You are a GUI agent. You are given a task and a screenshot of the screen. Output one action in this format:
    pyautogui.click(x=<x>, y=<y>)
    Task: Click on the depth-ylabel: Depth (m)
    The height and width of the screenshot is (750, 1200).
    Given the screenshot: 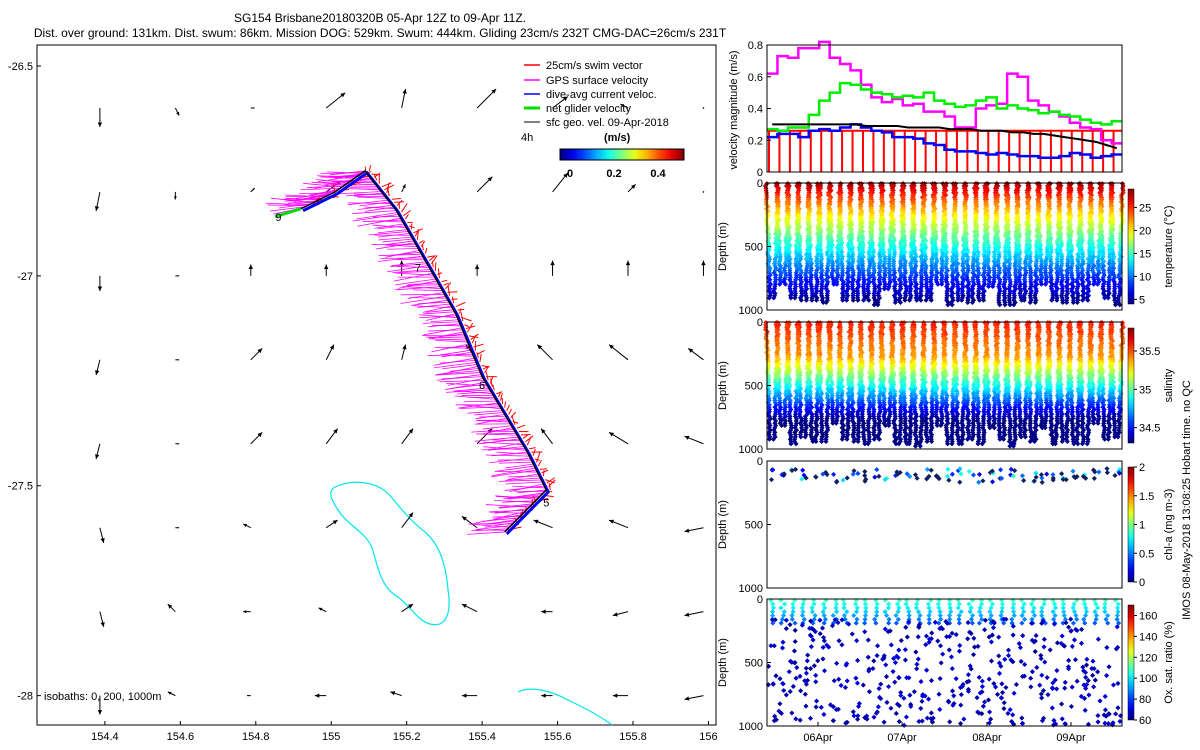 What is the action you would take?
    pyautogui.click(x=723, y=246)
    